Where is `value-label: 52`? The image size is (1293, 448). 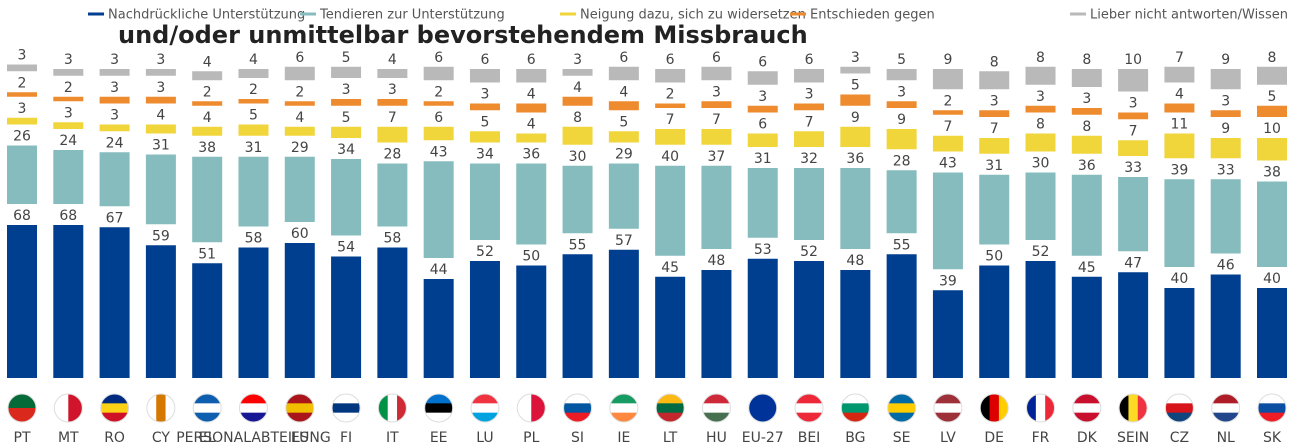
value-label: 52 is located at coordinates (809, 252).